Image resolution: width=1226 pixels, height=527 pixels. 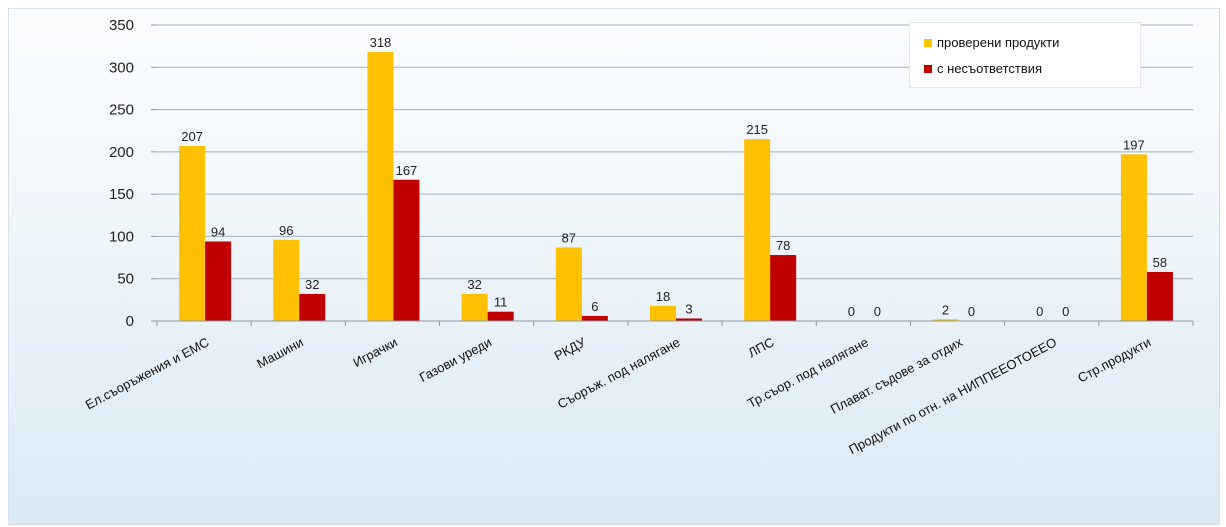 What do you see at coordinates (218, 232) in the screenshot?
I see `data-label-nonconform: 94` at bounding box center [218, 232].